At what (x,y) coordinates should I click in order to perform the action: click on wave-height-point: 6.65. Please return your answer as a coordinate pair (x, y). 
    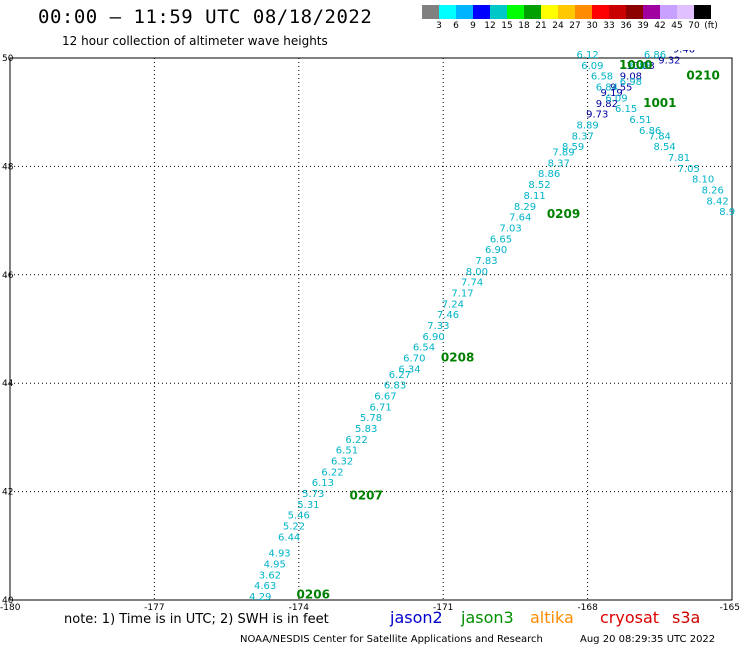
    Looking at the image, I should click on (501, 239).